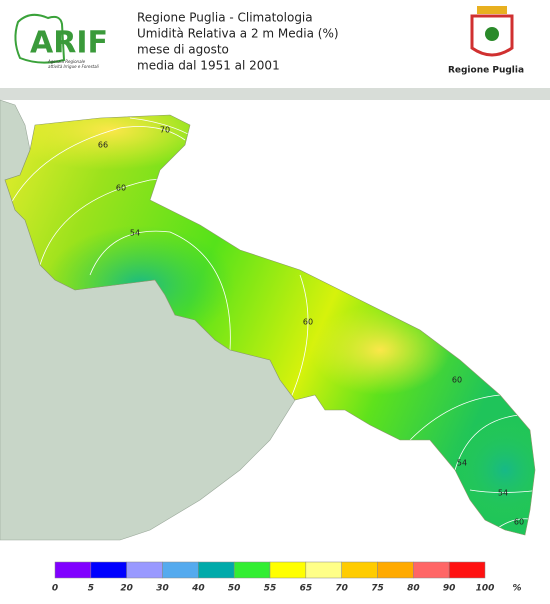  Describe the element at coordinates (449, 589) in the screenshot. I see `legend-label: 90` at that location.